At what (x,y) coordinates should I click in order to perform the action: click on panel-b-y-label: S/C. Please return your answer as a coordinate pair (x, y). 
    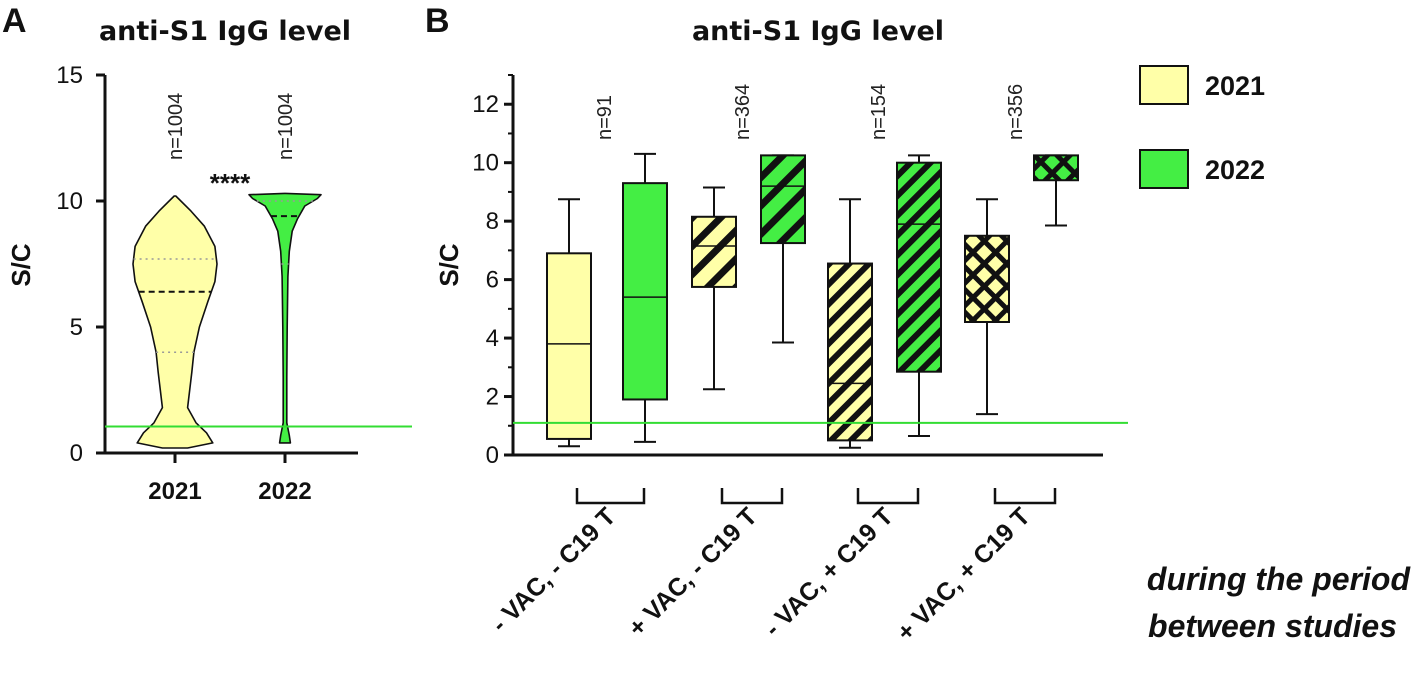
    Looking at the image, I should click on (449, 265).